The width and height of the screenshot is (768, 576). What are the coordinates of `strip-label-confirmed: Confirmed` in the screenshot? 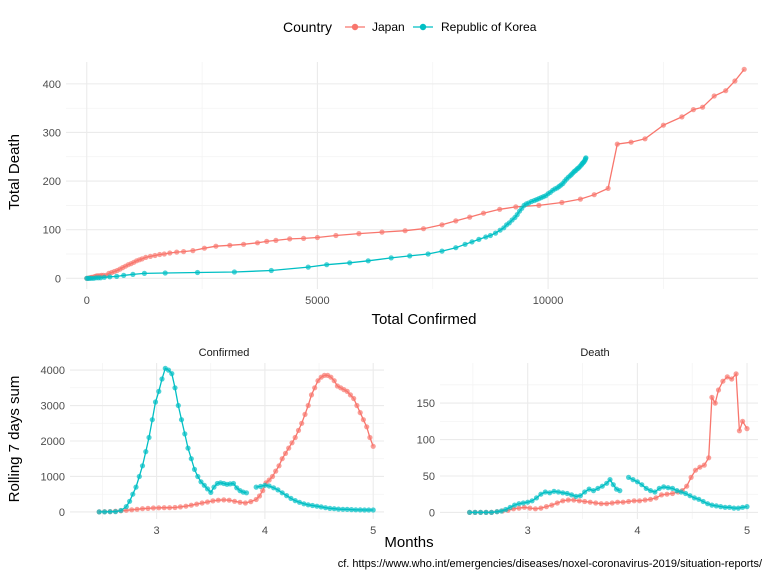 It's located at (224, 353).